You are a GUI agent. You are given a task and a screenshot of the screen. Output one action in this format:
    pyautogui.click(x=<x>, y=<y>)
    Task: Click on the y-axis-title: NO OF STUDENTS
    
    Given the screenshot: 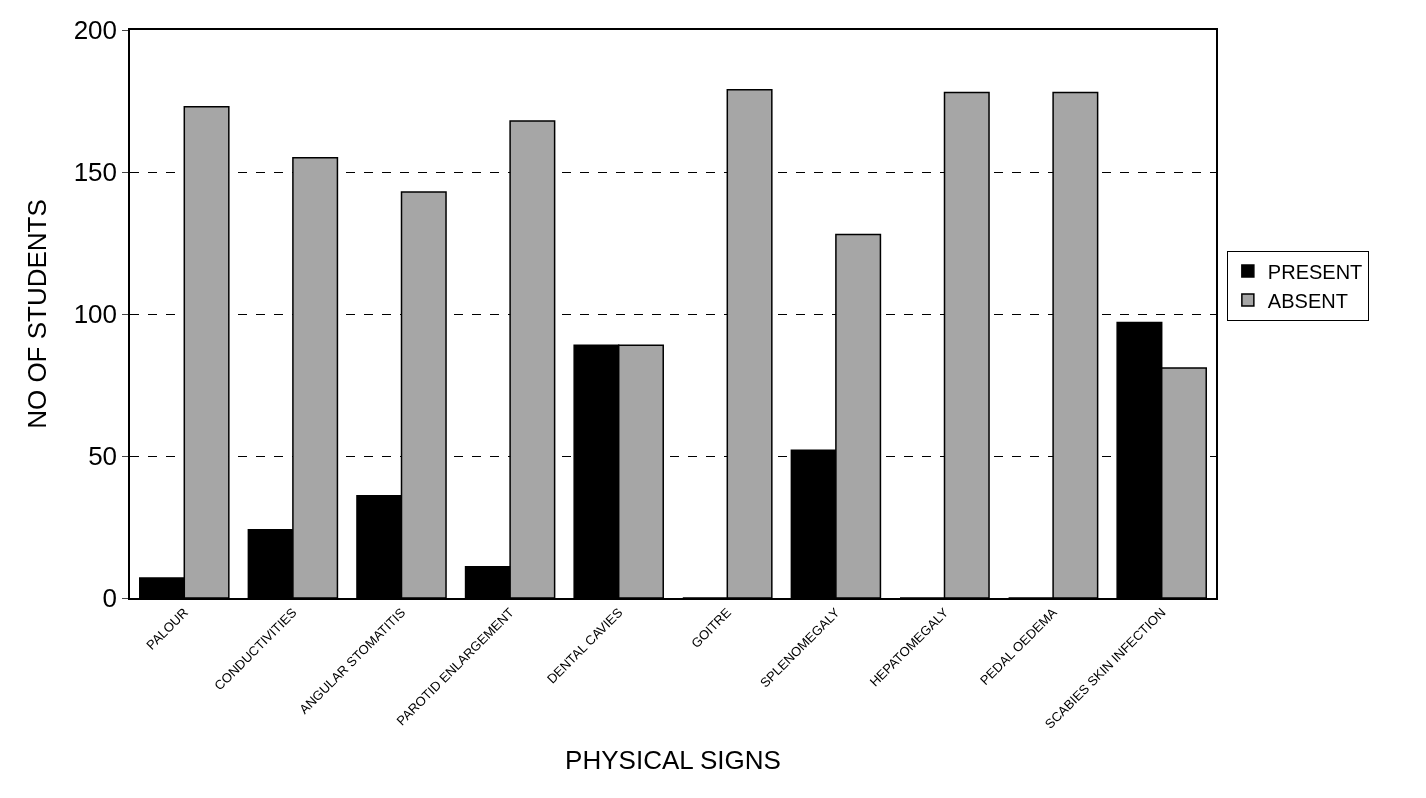 What is the action you would take?
    pyautogui.click(x=36, y=314)
    